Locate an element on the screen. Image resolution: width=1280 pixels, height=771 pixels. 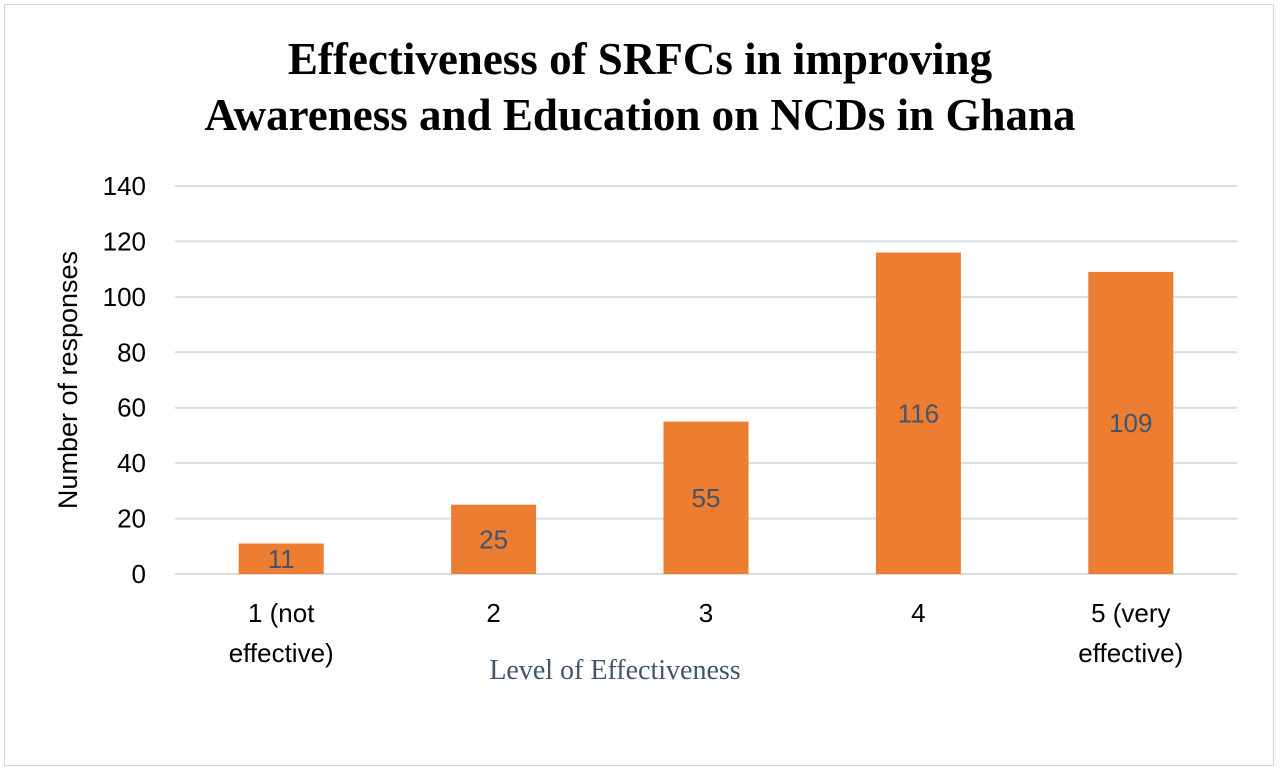
x-axis-title: Level of Effectiveness is located at coordinates (614, 670).